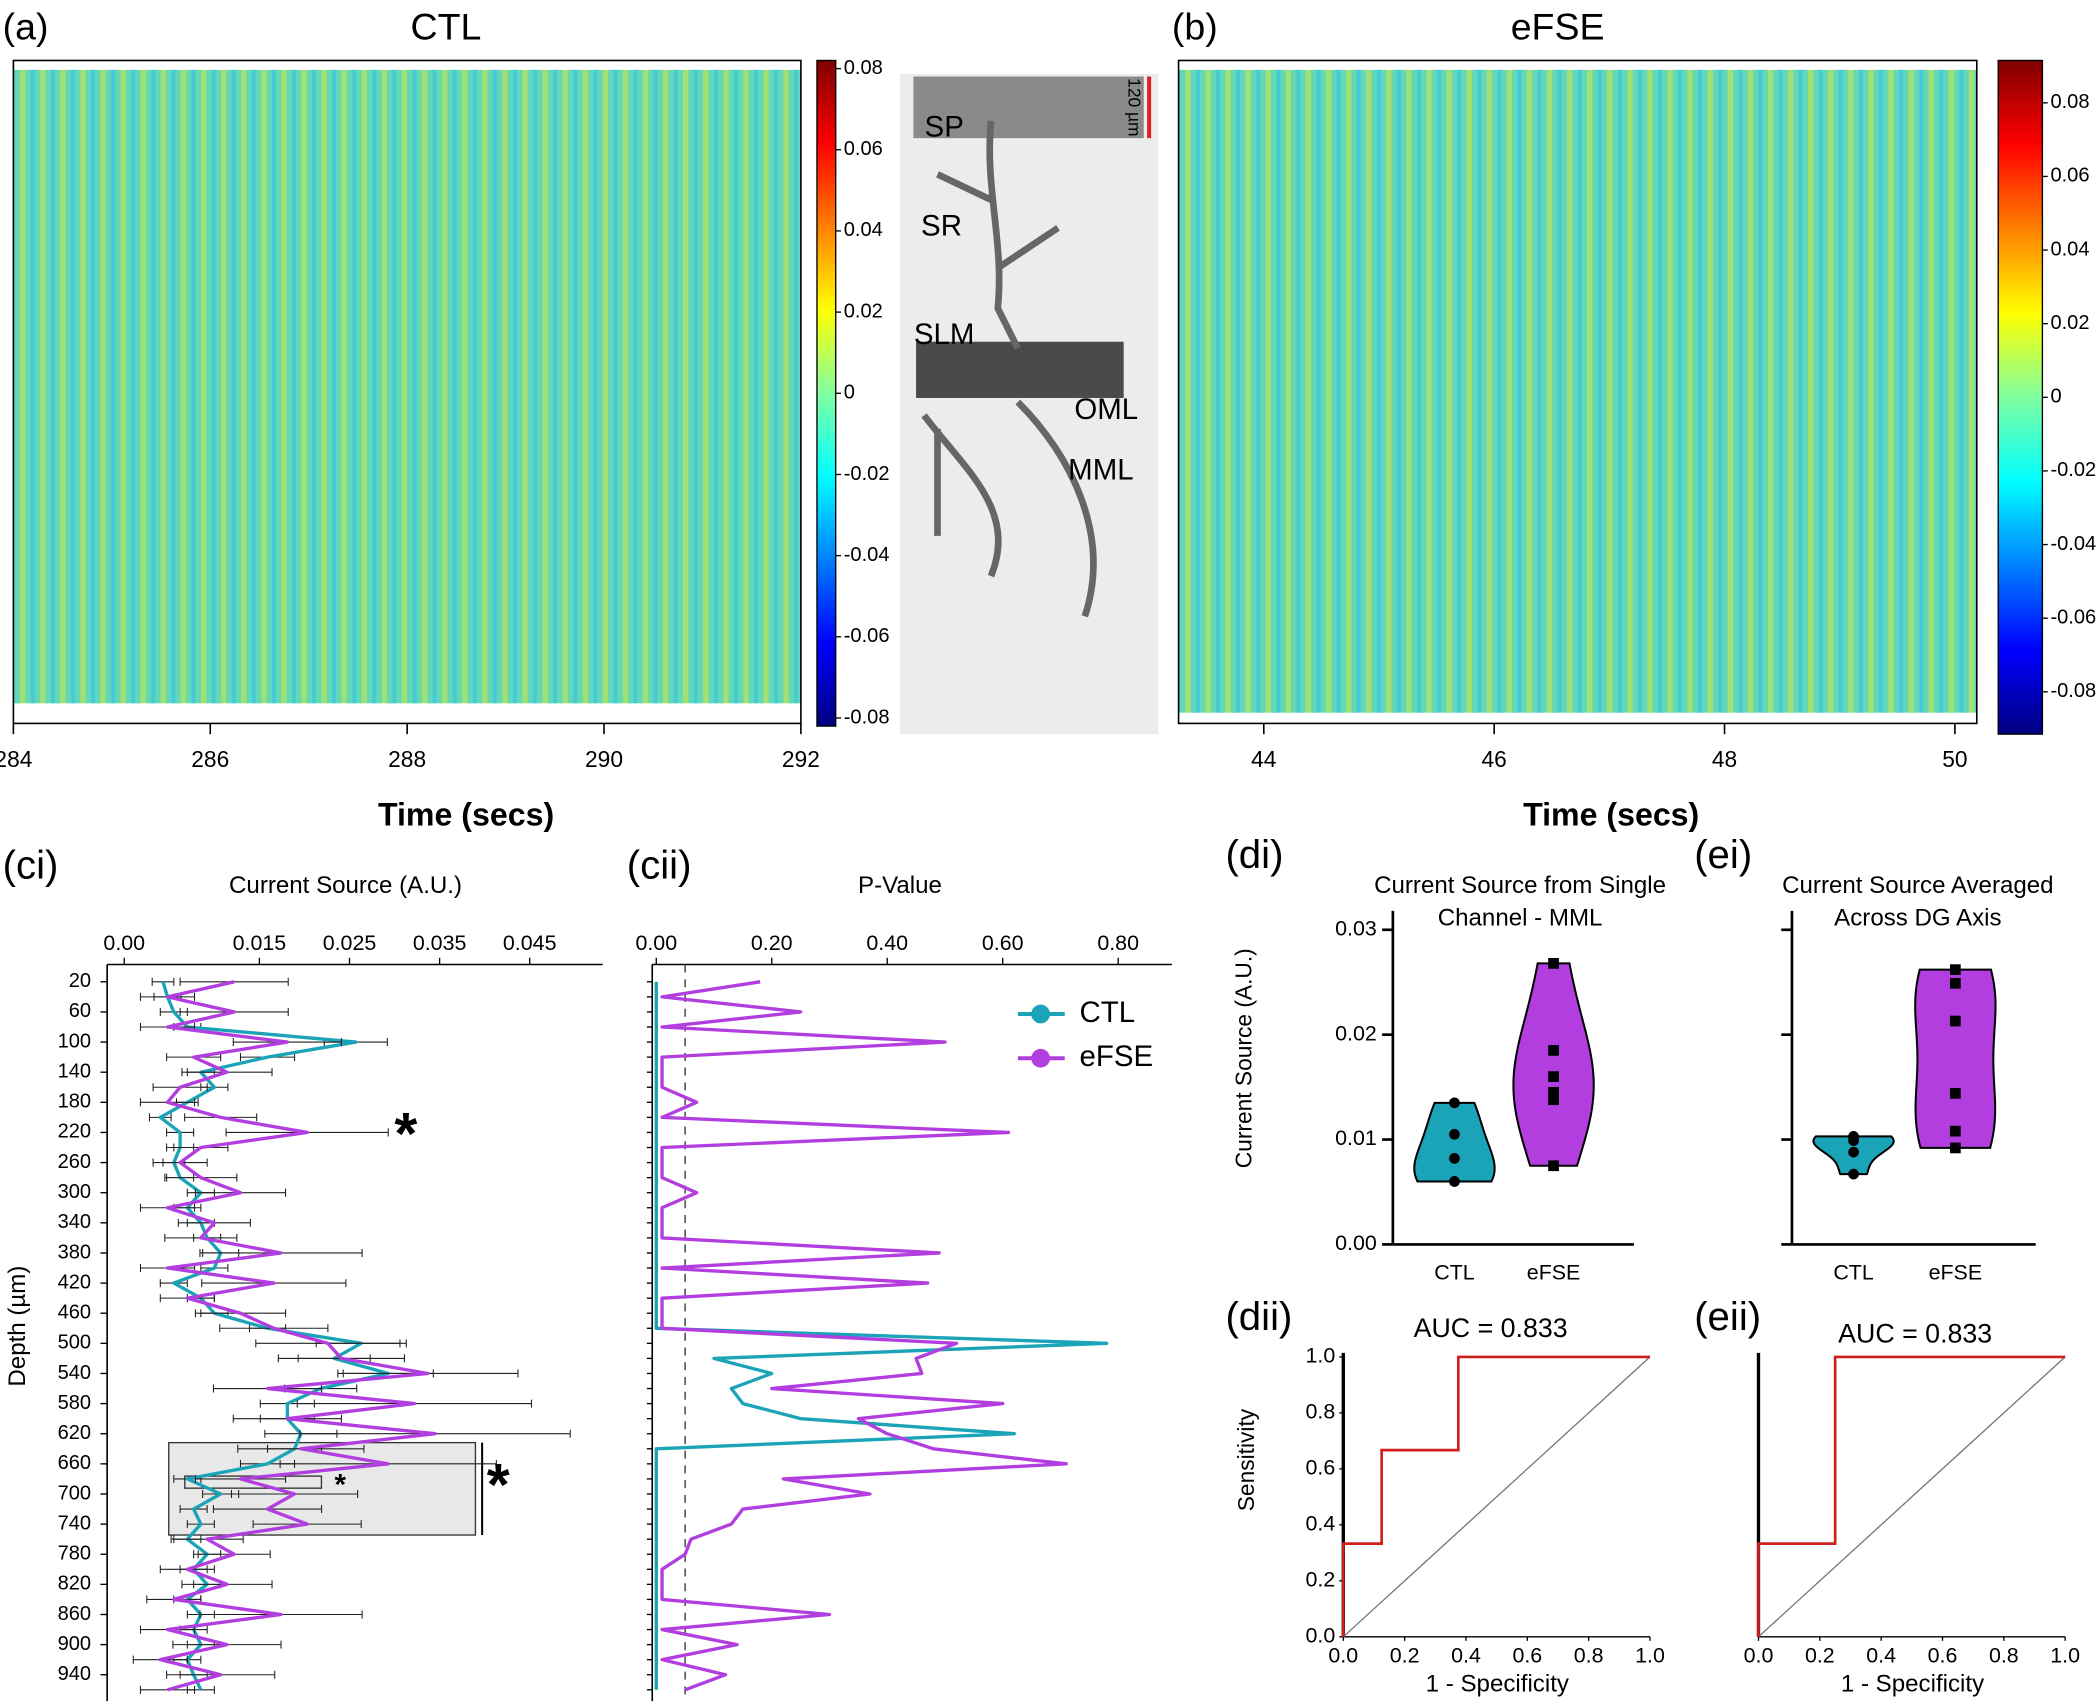 The image size is (2100, 1708). What do you see at coordinates (887, 943) in the screenshot?
I see `x-tick-label: 0.40` at bounding box center [887, 943].